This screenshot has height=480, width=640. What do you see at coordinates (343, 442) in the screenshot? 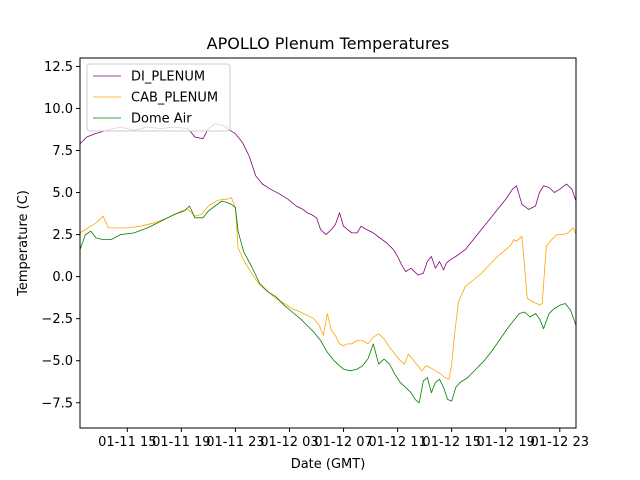
I see `x-tick-label: 01-12 07` at bounding box center [343, 442].